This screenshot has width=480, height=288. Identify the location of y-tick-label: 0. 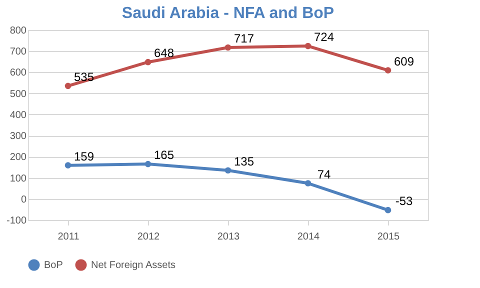
(23, 200).